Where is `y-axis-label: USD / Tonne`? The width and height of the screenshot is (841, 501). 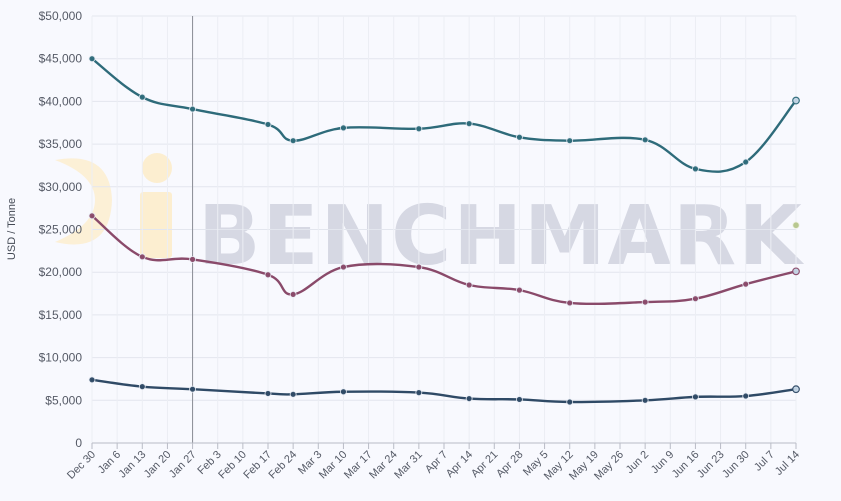 y-axis-label: USD / Tonne is located at coordinates (12, 229).